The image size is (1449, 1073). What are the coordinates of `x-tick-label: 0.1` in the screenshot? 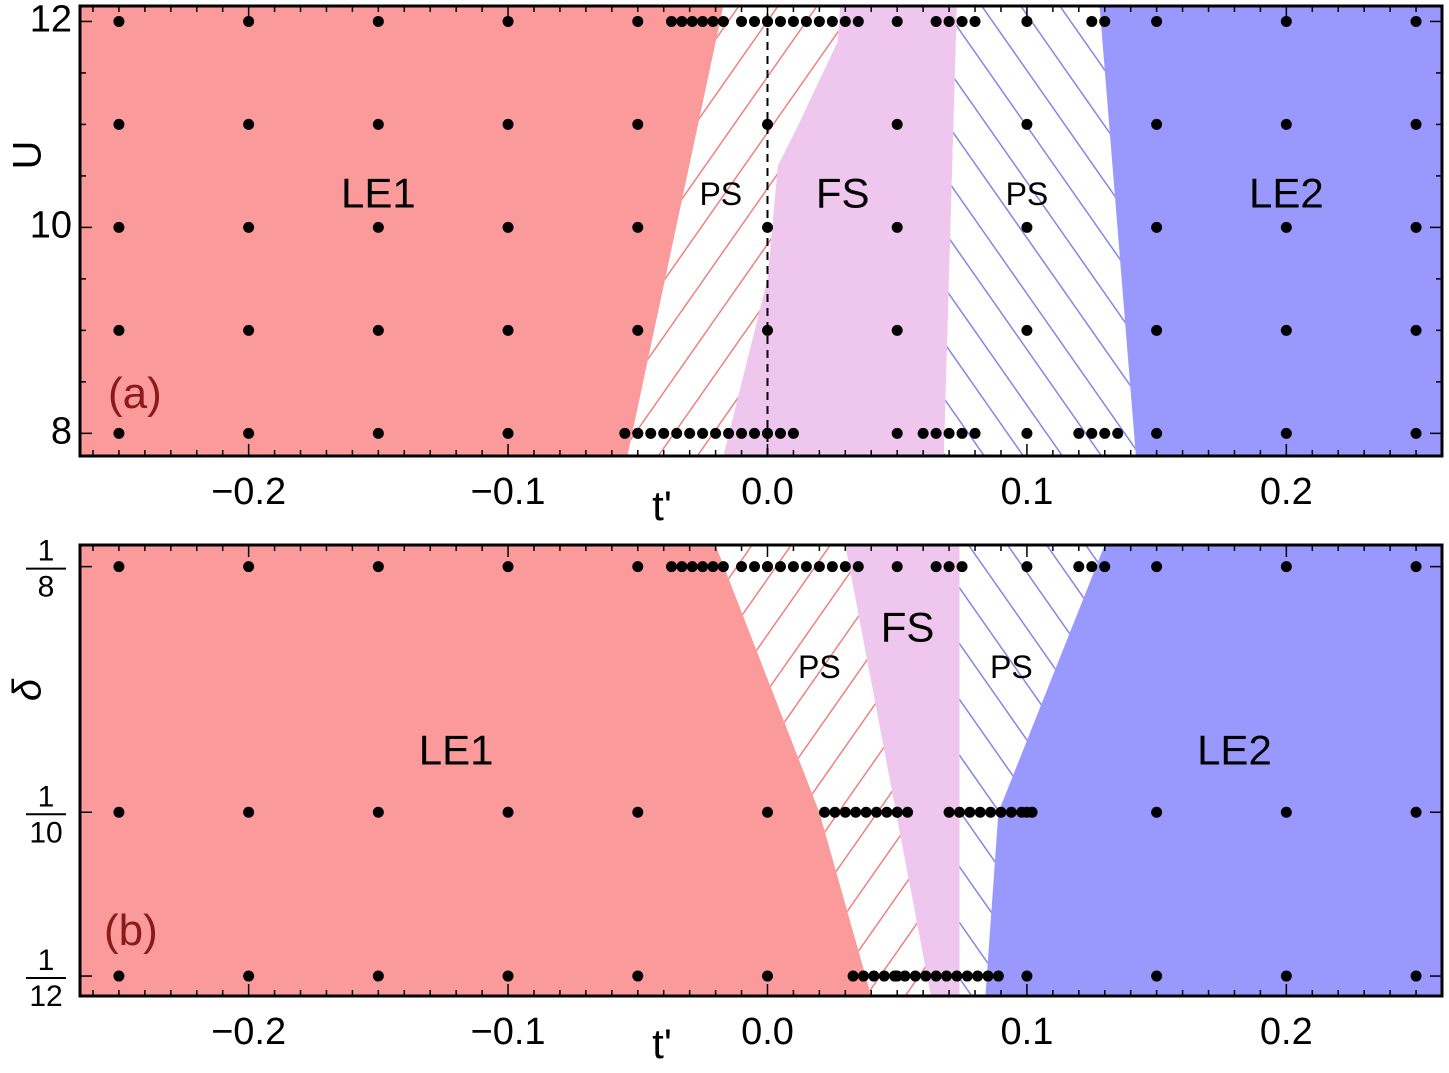 It's located at (1027, 1032).